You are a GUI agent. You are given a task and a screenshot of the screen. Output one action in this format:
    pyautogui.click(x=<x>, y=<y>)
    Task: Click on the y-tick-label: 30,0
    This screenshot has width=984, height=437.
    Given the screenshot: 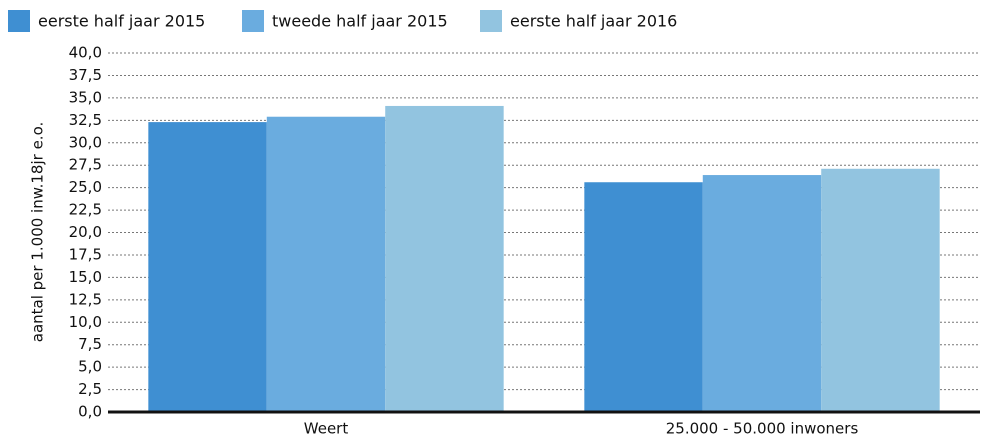 What is the action you would take?
    pyautogui.click(x=85, y=142)
    